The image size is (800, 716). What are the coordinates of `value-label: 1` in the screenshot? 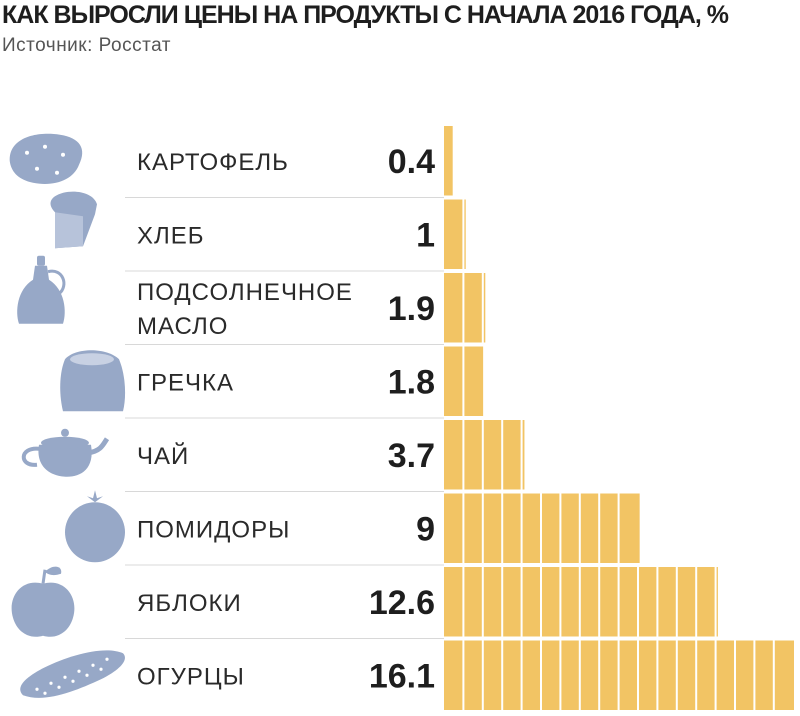 It's located at (425, 235).